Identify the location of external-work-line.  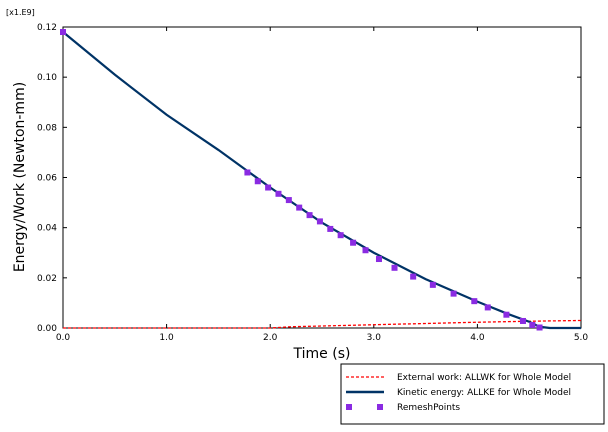
(322, 324).